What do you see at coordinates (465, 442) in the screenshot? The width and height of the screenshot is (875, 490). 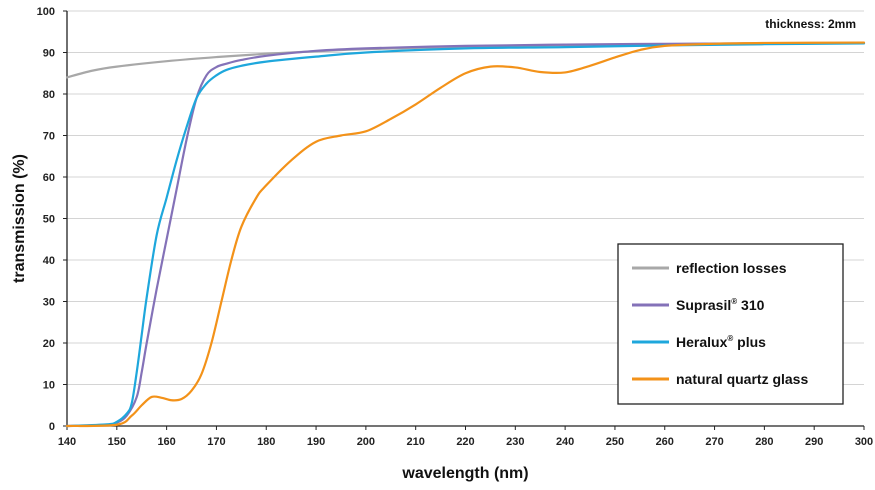 I see `x-tick-label-220: 220` at bounding box center [465, 442].